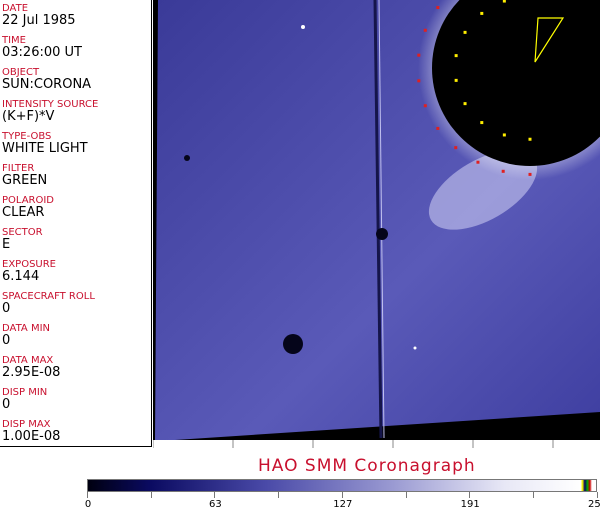 The width and height of the screenshot is (600, 512). What do you see at coordinates (26, 424) in the screenshot?
I see `field-label: DISP MAX` at bounding box center [26, 424].